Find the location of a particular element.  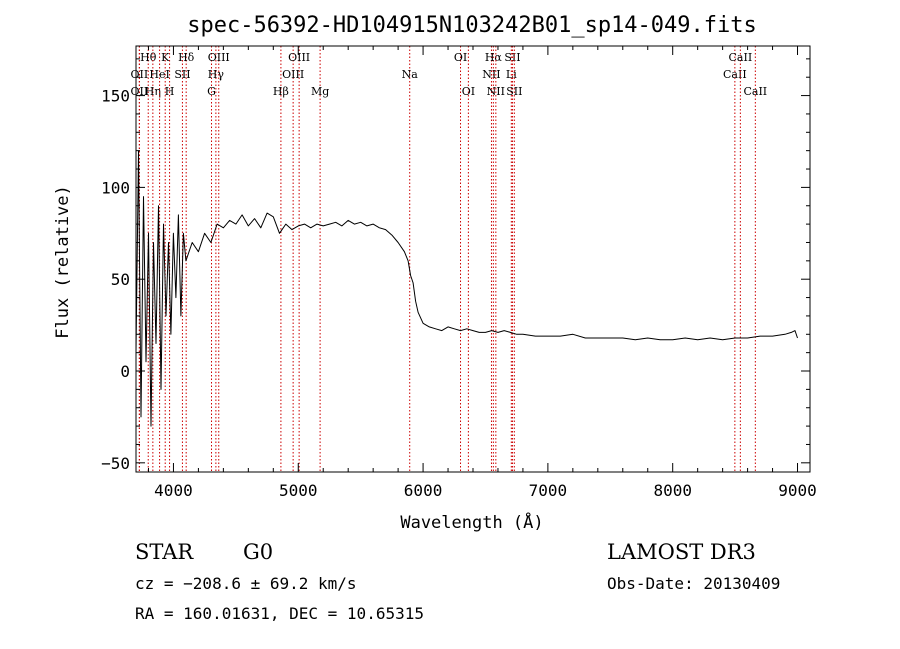

survey-label: LAMOST DR3 is located at coordinates (681, 552).